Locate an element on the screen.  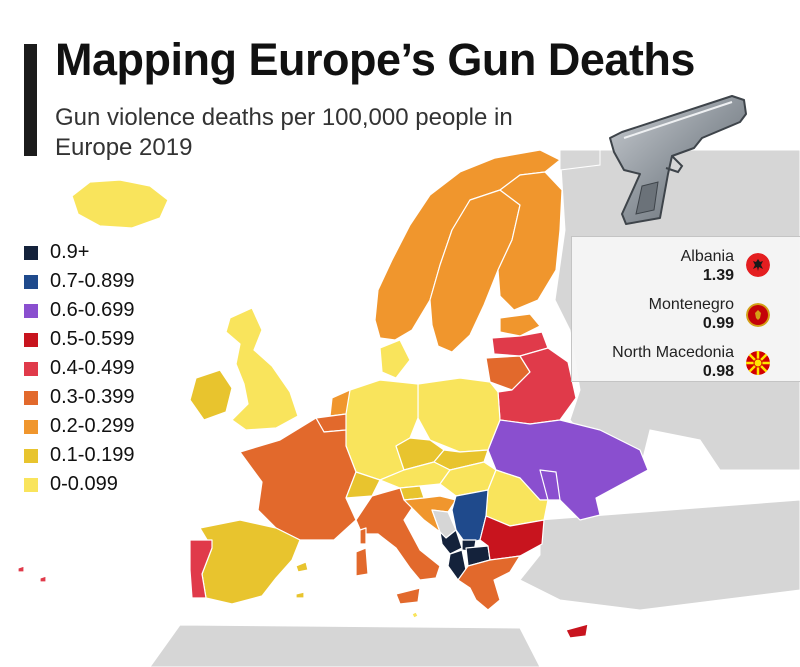
country-switzerland is located at coordinates (363, 485).